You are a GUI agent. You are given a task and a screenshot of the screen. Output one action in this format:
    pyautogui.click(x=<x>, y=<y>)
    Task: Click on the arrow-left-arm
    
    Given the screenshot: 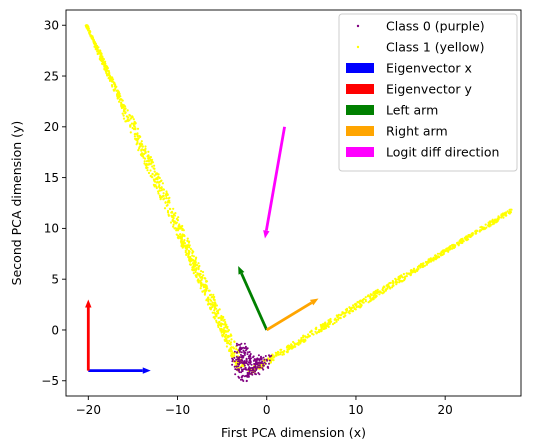 What is the action you would take?
    pyautogui.click(x=253, y=298)
    